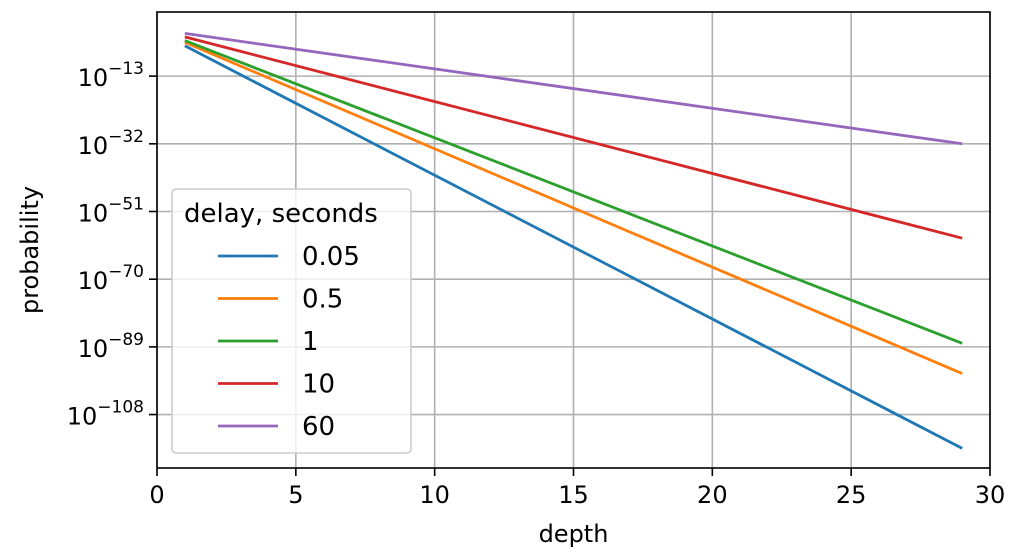 The image size is (1014, 554). I want to click on legend-label: 0.5, so click(322, 300).